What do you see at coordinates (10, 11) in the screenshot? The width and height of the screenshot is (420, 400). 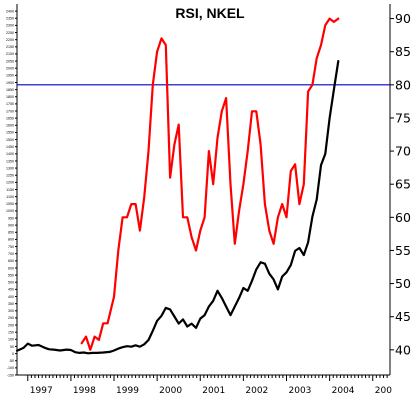 I see `left-tick-label: 2400` at bounding box center [10, 11].